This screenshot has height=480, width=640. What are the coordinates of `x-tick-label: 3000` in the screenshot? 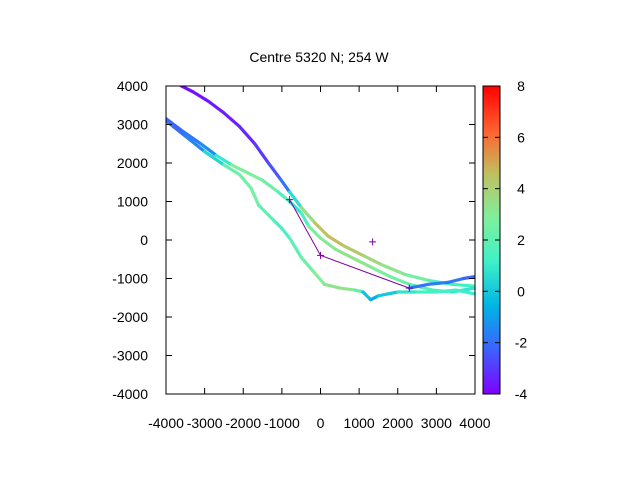 It's located at (436, 423).